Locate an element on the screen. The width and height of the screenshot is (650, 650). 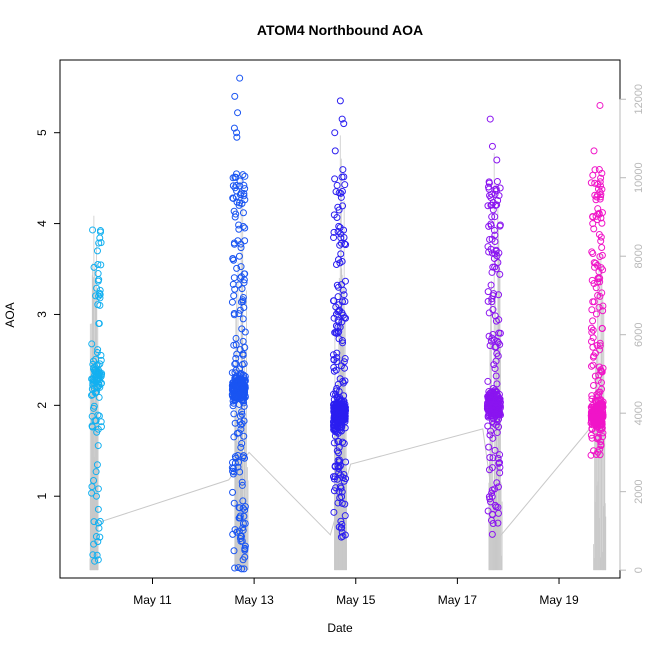
x-axis: May 11 May 13 May 15 May 17 May 19 is located at coordinates (356, 592).